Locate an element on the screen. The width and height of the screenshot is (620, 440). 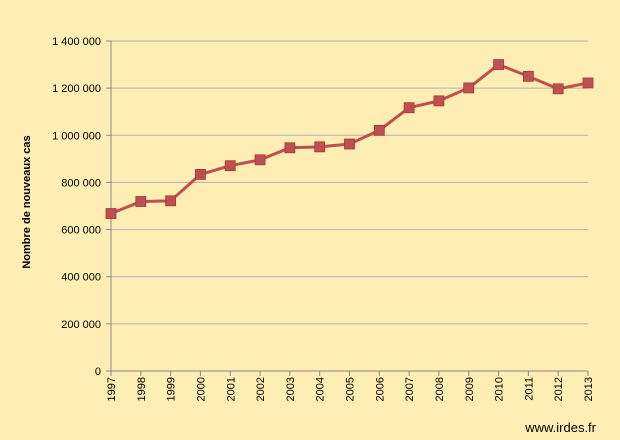
x-tick-label: 2006 is located at coordinates (380, 389).